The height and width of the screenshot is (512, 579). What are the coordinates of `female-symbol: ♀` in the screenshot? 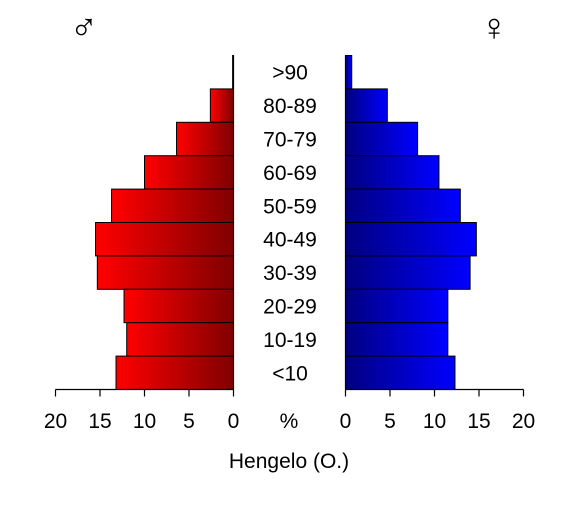 It's located at (494, 28).